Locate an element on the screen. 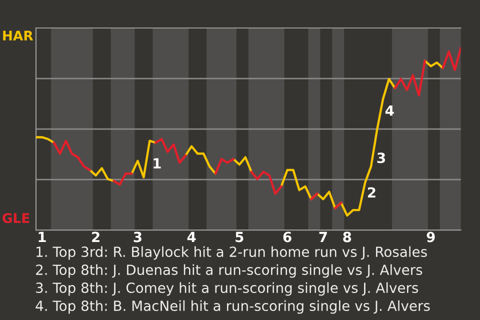 The height and width of the screenshot is (320, 480). annotation: 3 is located at coordinates (381, 158).